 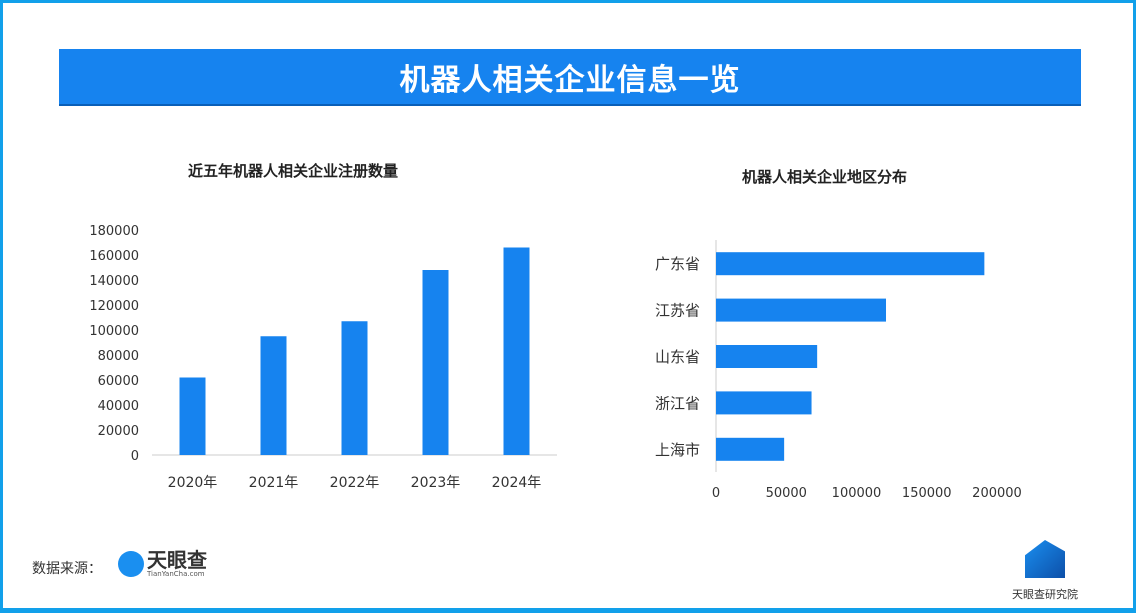 I want to click on y-tick-label: 60000, so click(x=118, y=381).